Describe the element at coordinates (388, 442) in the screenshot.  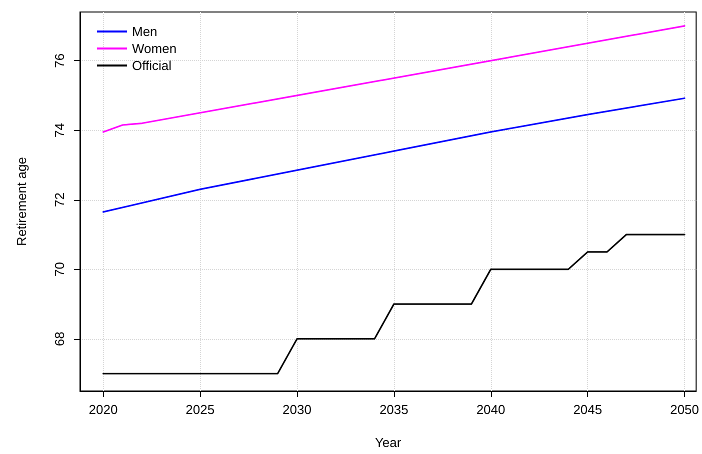
I see `x-axis-title: Year` at that location.